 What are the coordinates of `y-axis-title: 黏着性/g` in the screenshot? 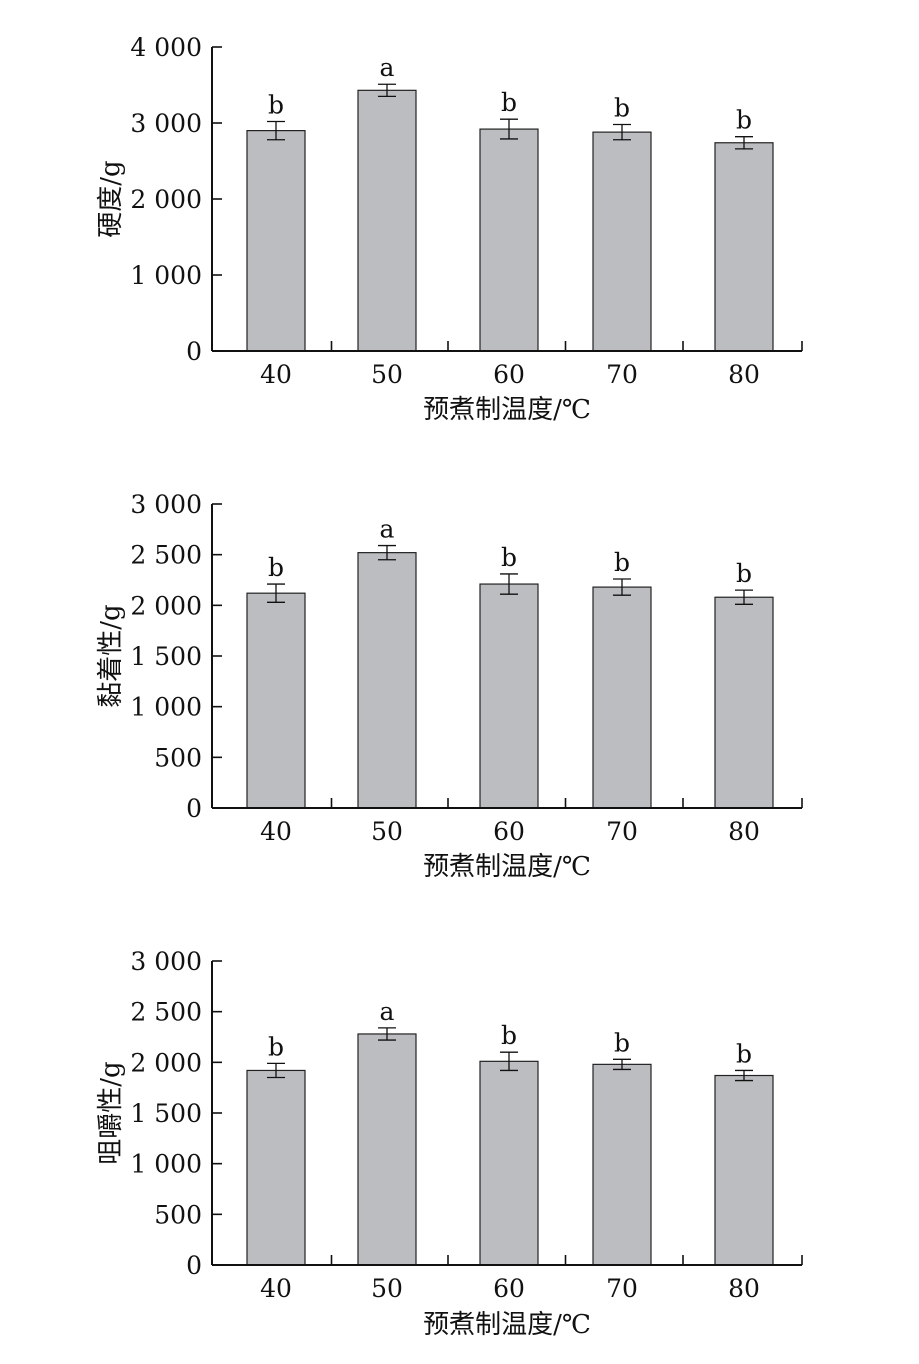 It's located at (111, 655).